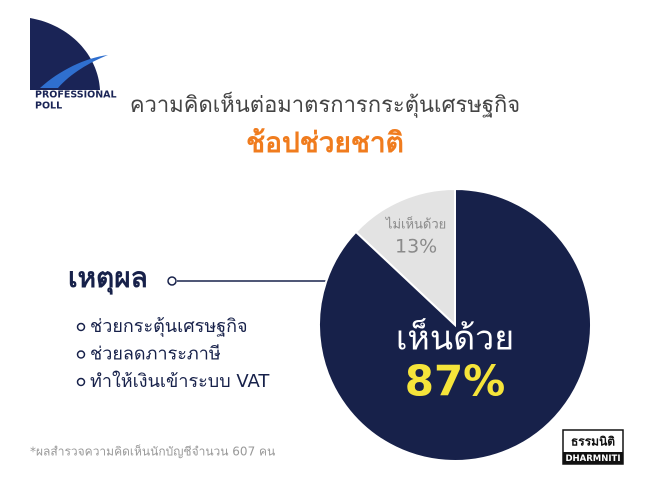 The image size is (650, 488). I want to click on slice-label: ไม่เห็นด้วย, so click(415, 224).